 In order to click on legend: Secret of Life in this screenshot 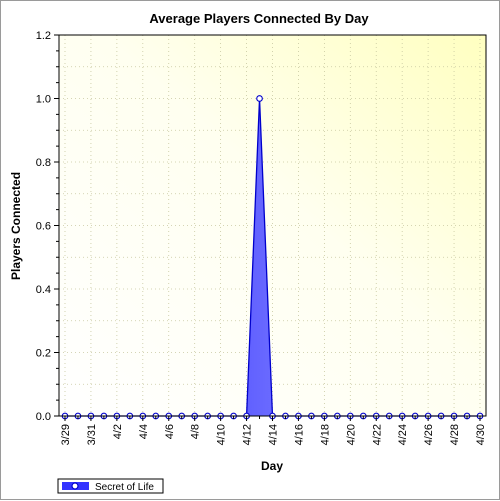, I will do `click(110, 486)`.